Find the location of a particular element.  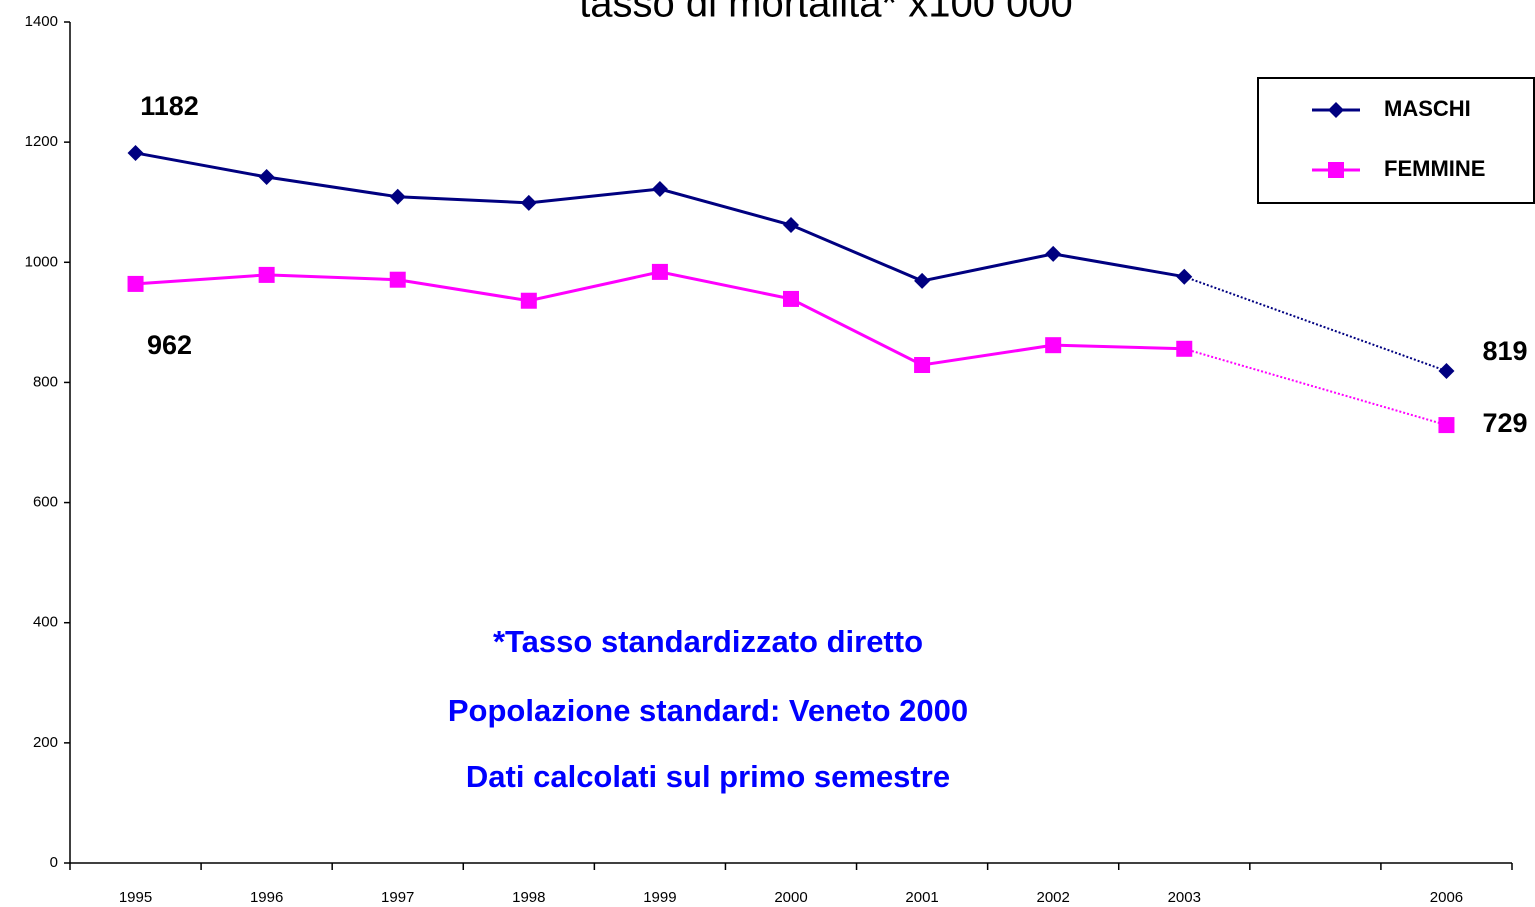

y-tick-label: 200 is located at coordinates (45, 742).